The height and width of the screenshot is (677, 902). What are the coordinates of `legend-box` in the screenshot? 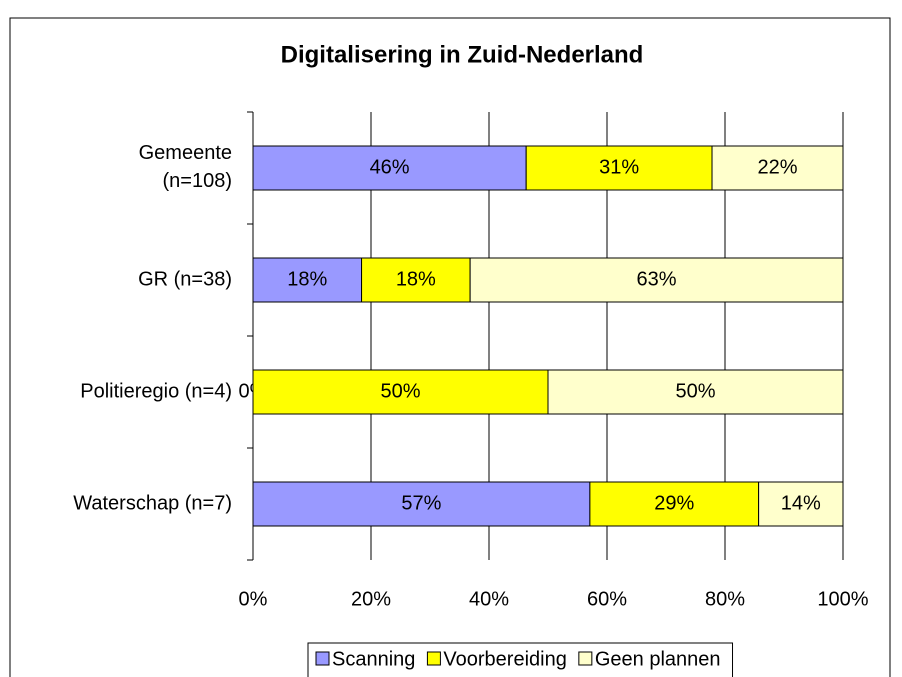 It's located at (520, 659).